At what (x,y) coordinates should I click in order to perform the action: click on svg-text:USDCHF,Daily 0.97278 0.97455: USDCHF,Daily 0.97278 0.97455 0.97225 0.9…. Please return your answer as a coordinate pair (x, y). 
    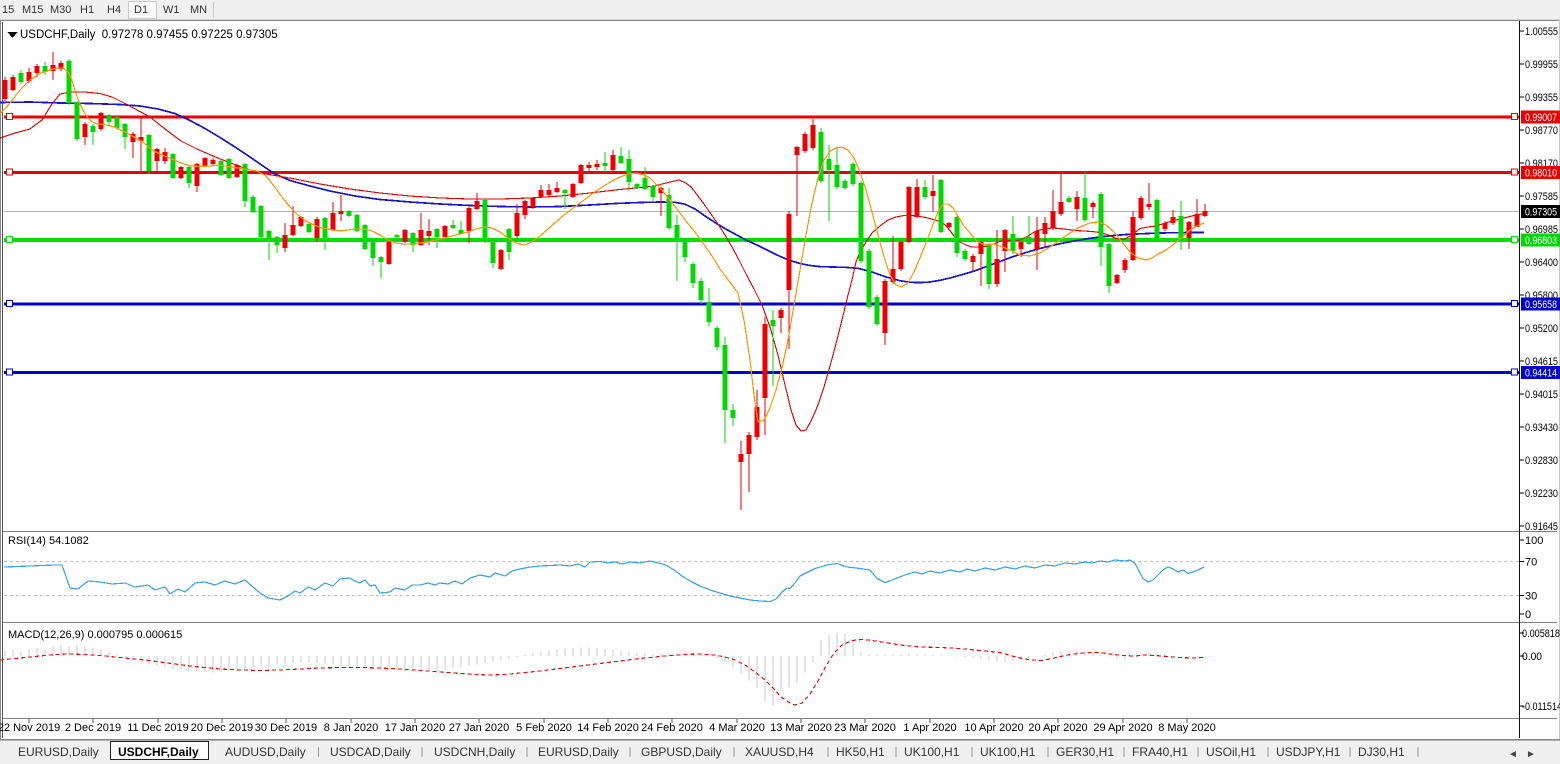
    Looking at the image, I should click on (149, 35).